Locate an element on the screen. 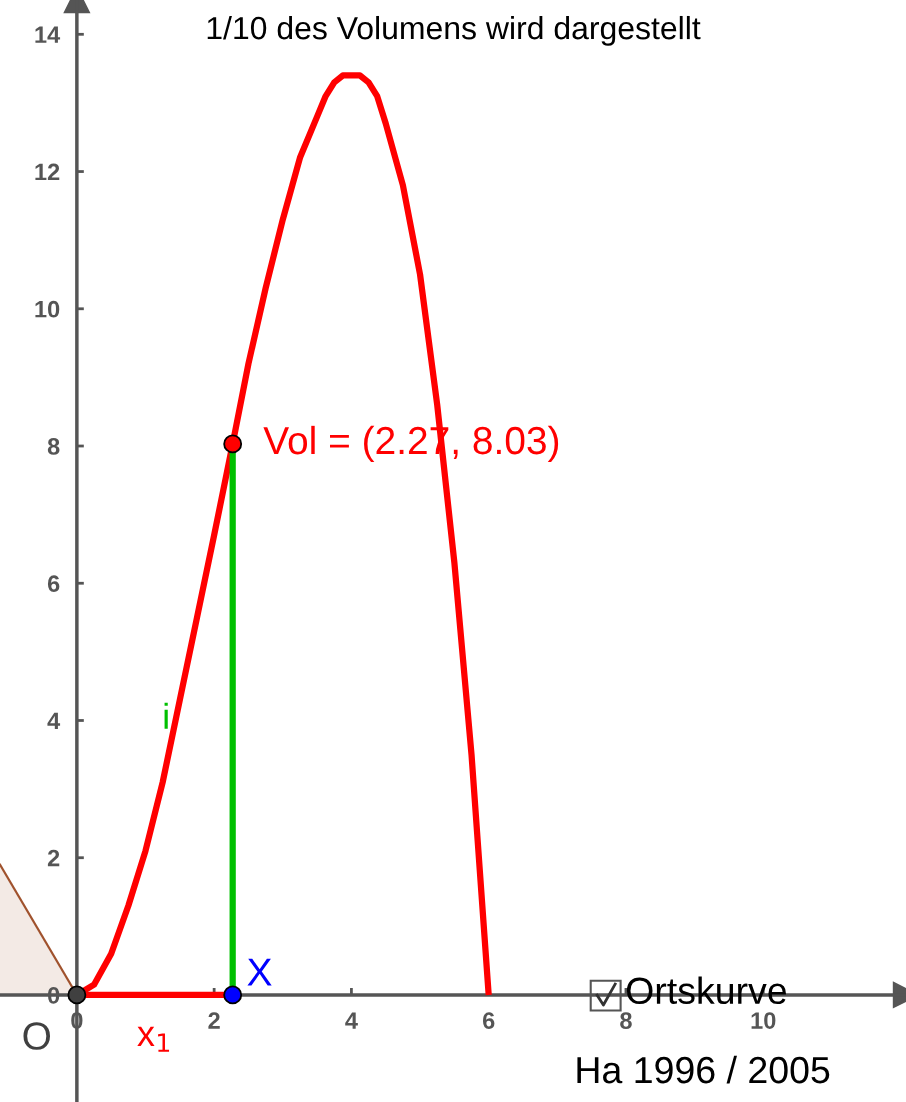  y-tick-label: 6 is located at coordinates (53, 584).